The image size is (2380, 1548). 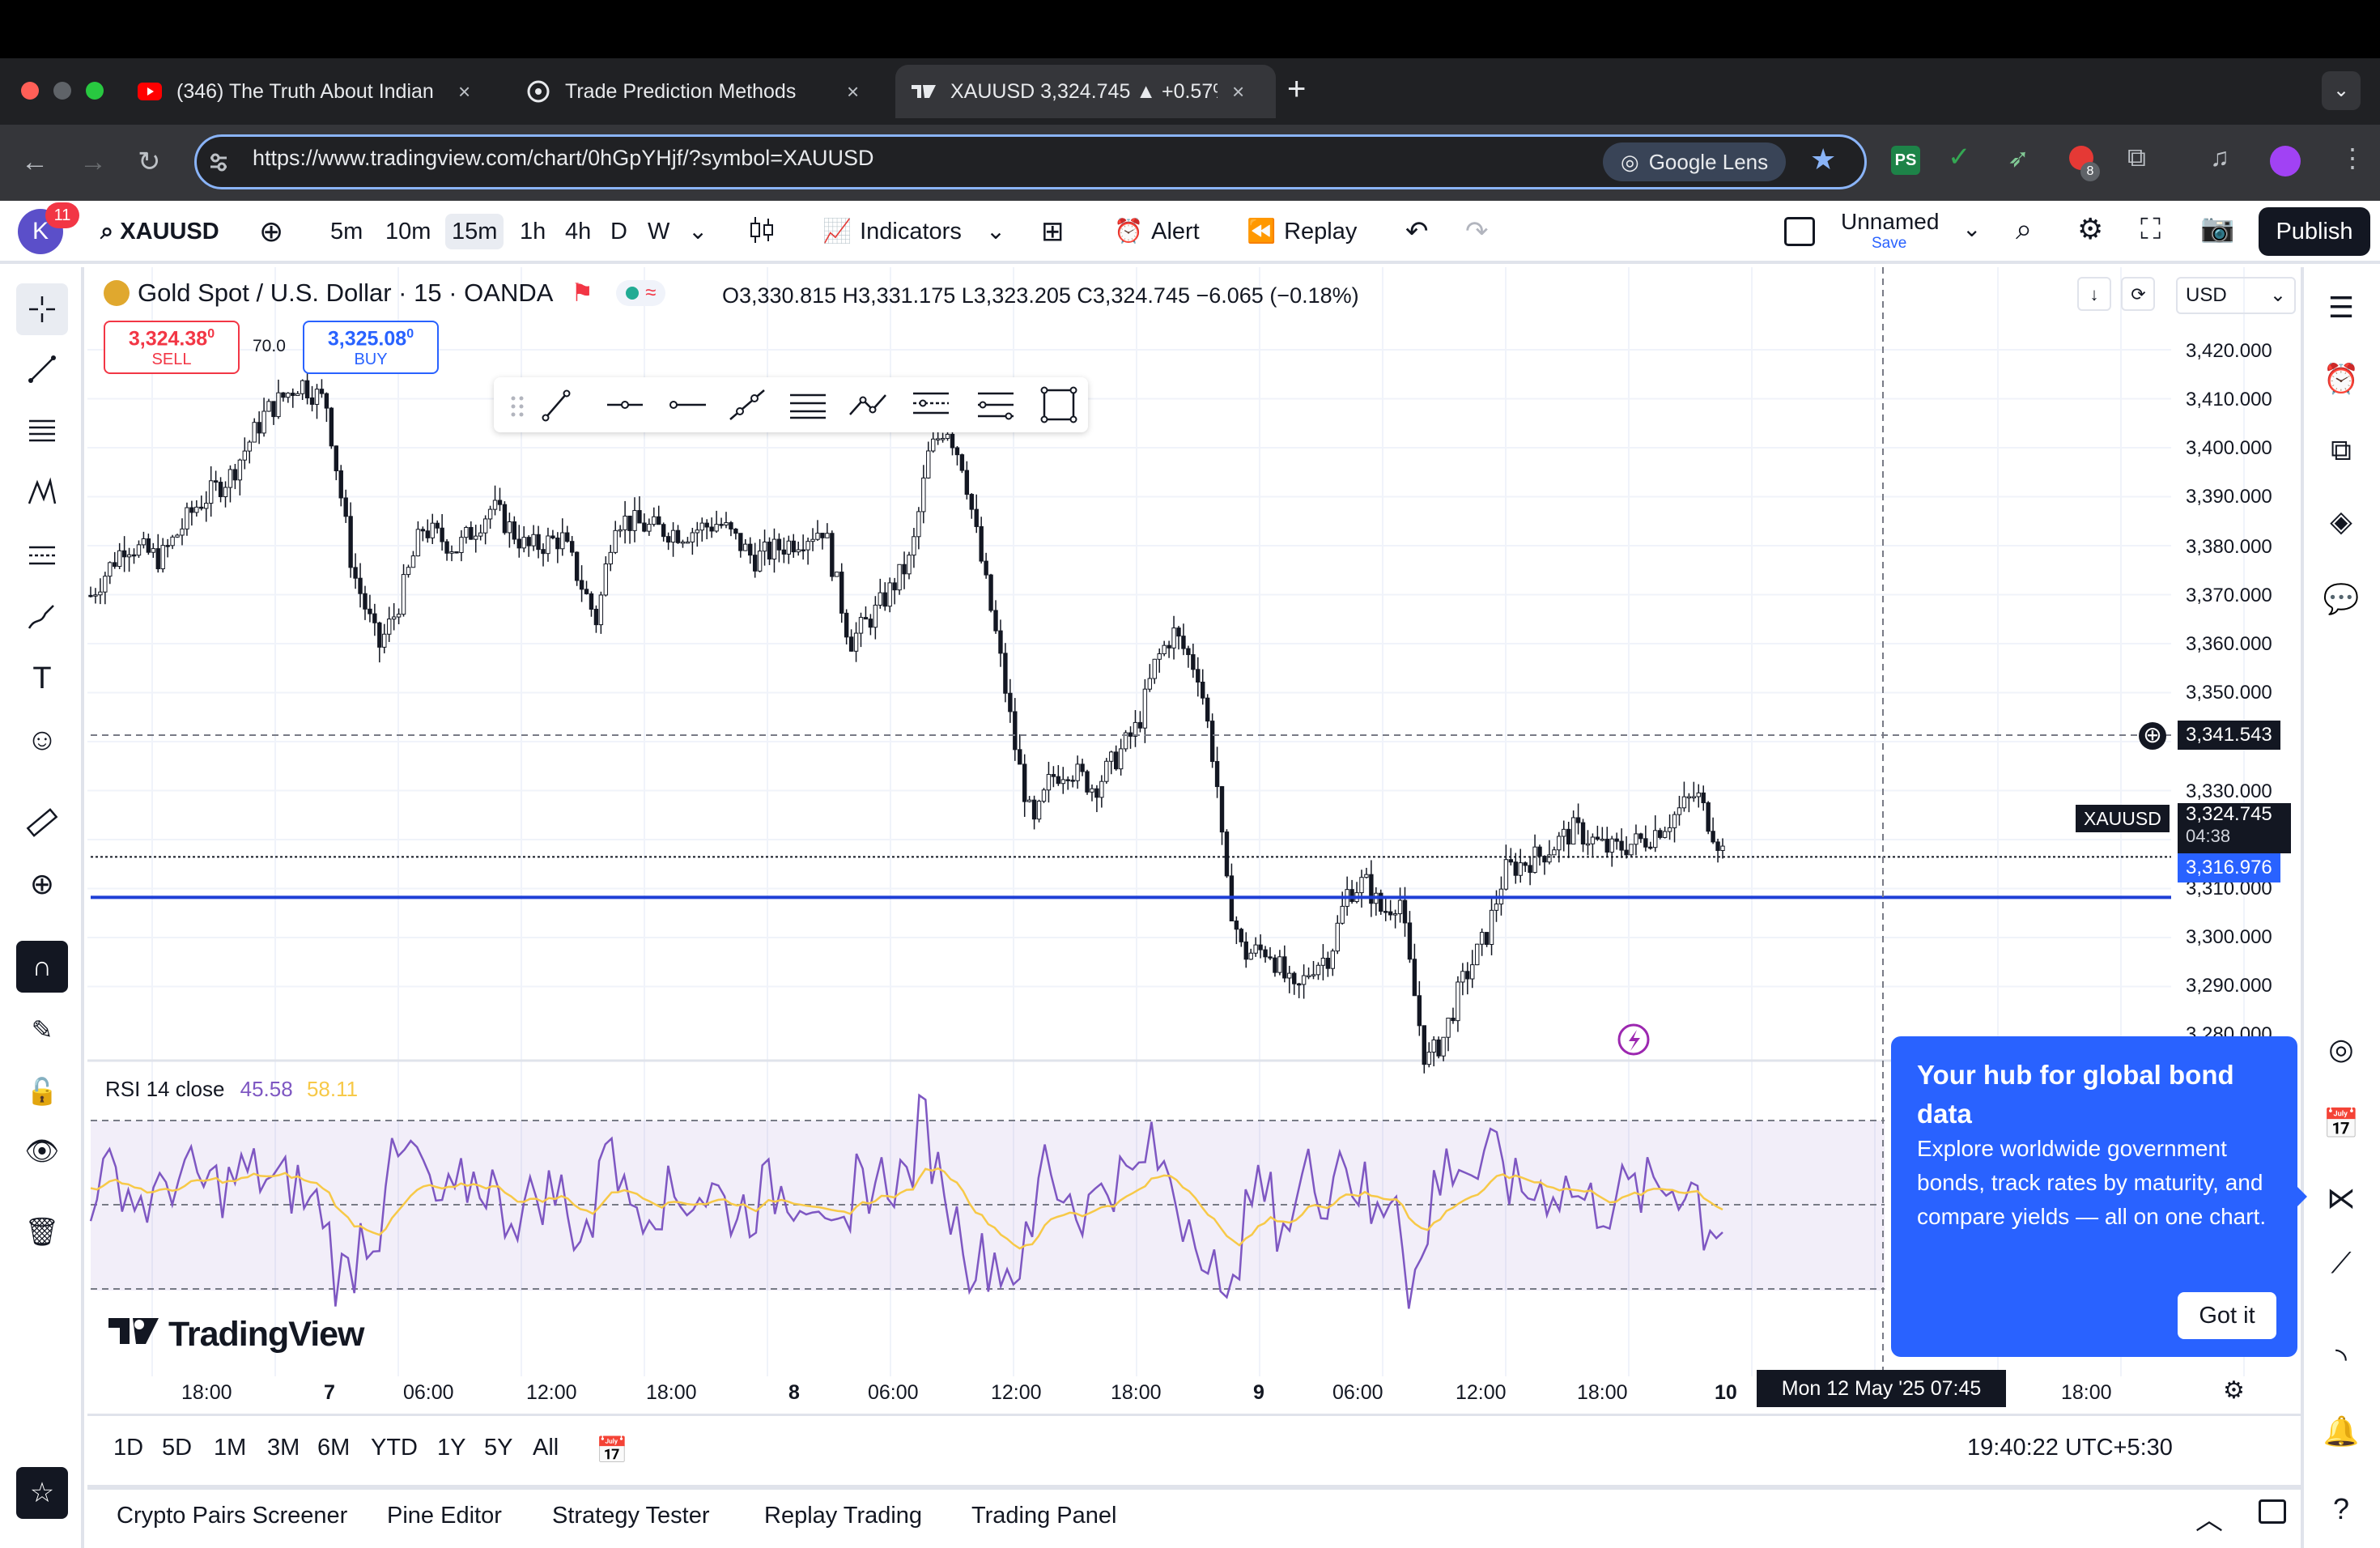 I want to click on forecast-tool-icon, so click(x=42, y=555).